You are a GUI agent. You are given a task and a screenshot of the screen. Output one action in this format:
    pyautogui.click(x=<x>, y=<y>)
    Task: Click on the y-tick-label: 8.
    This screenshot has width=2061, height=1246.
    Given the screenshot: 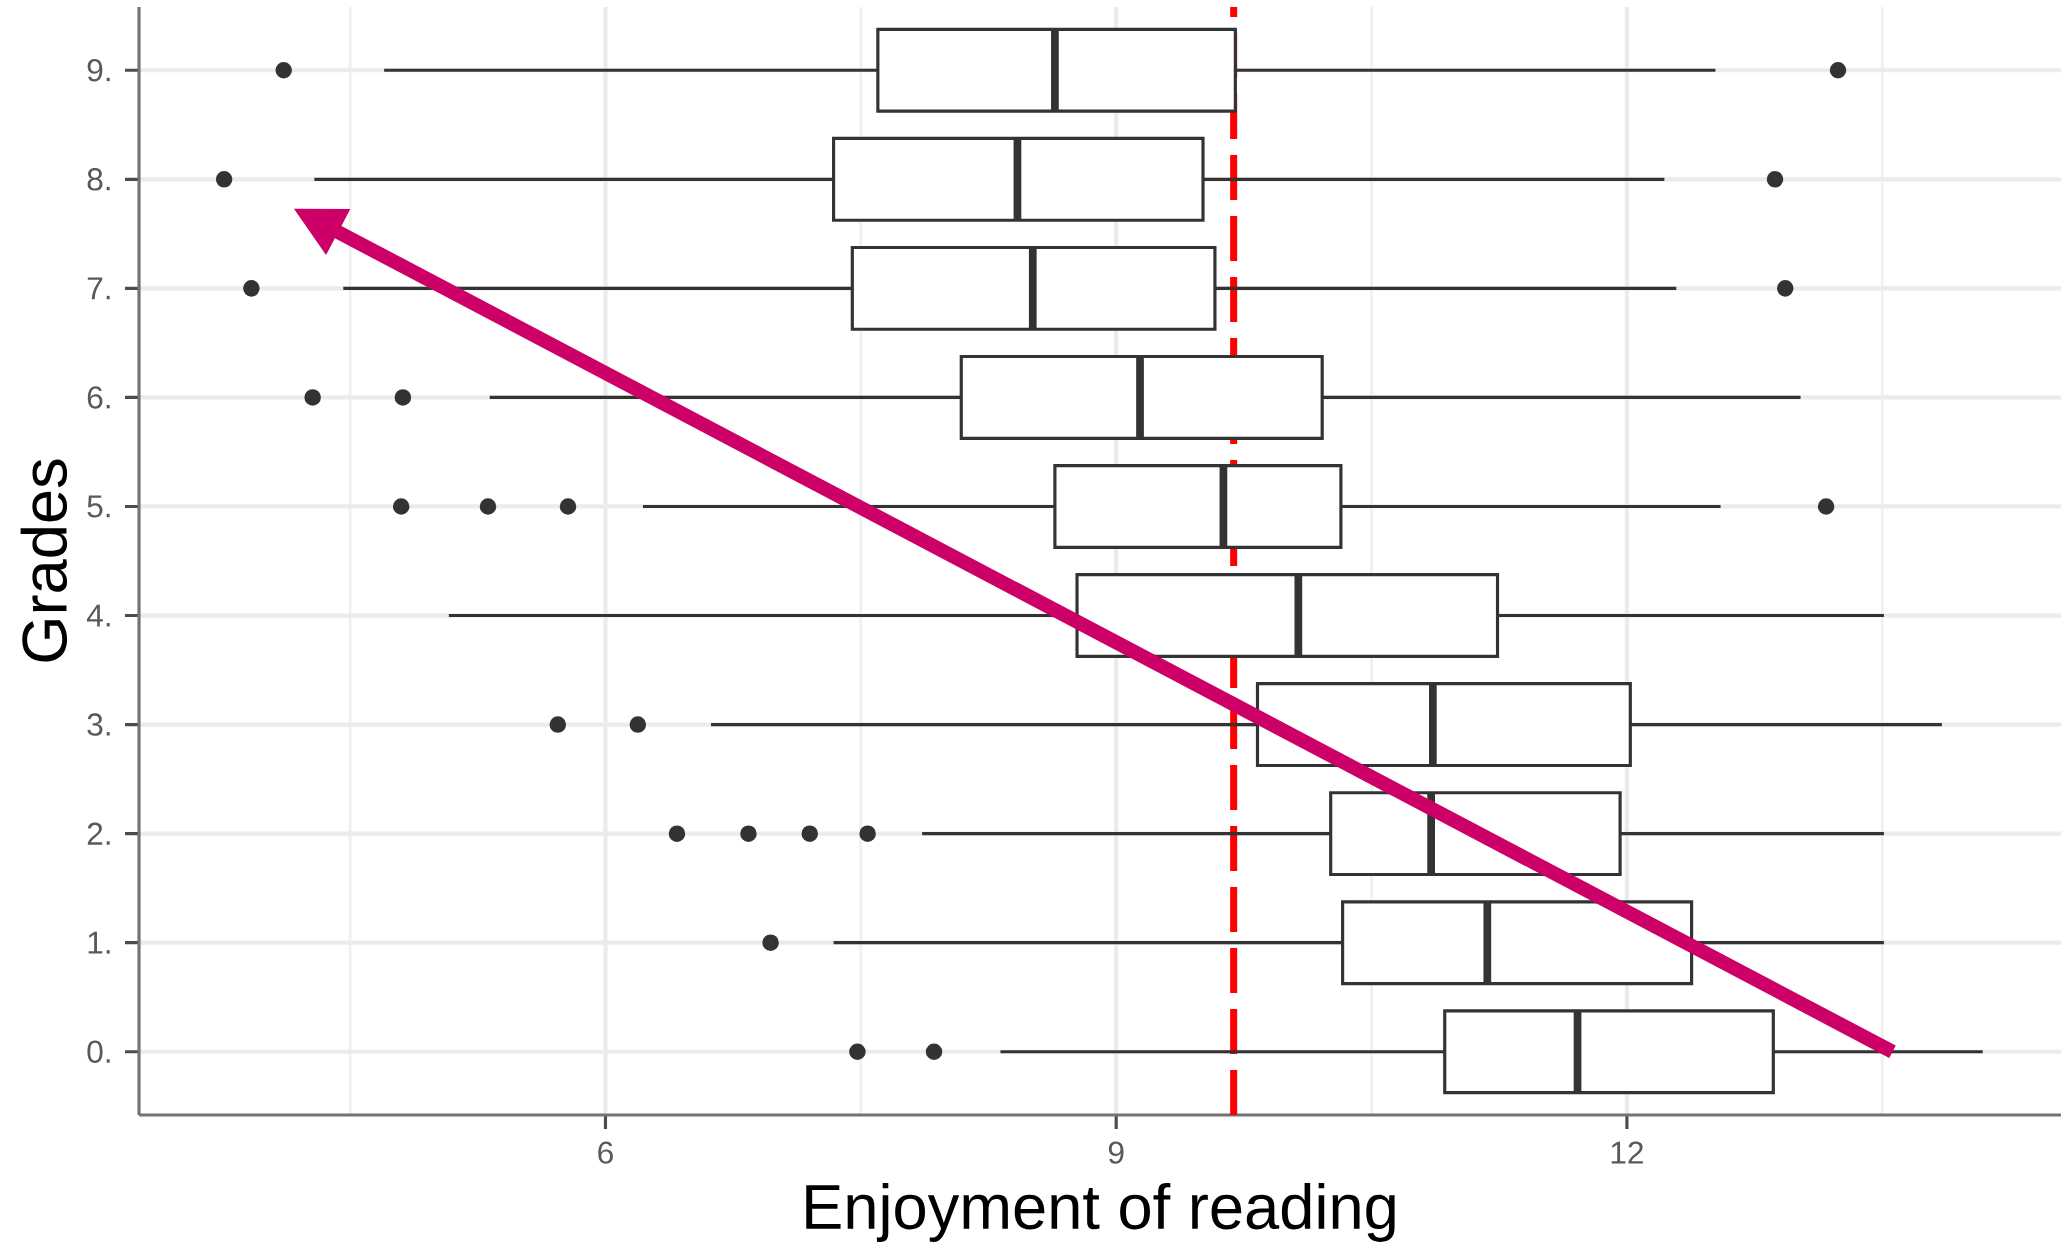 What is the action you would take?
    pyautogui.click(x=98, y=179)
    